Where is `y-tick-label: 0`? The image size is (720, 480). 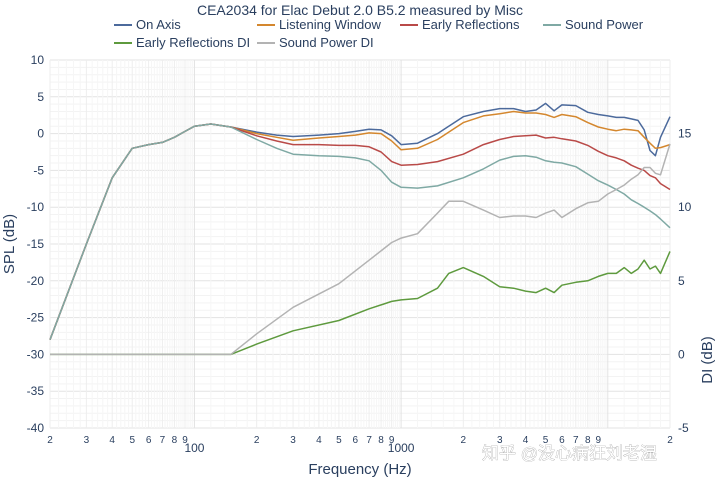 y-tick-label: 0 is located at coordinates (40, 134).